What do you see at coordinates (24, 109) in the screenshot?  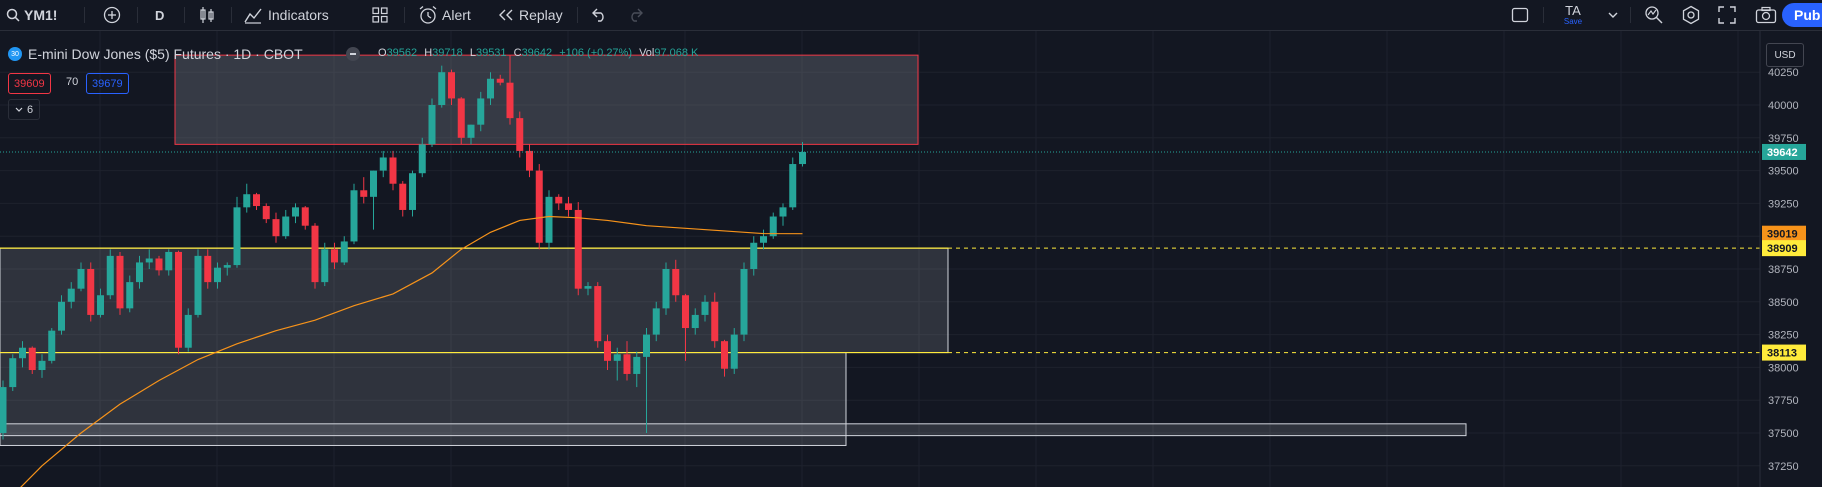 I see `indicators-collapse-button: 6` at bounding box center [24, 109].